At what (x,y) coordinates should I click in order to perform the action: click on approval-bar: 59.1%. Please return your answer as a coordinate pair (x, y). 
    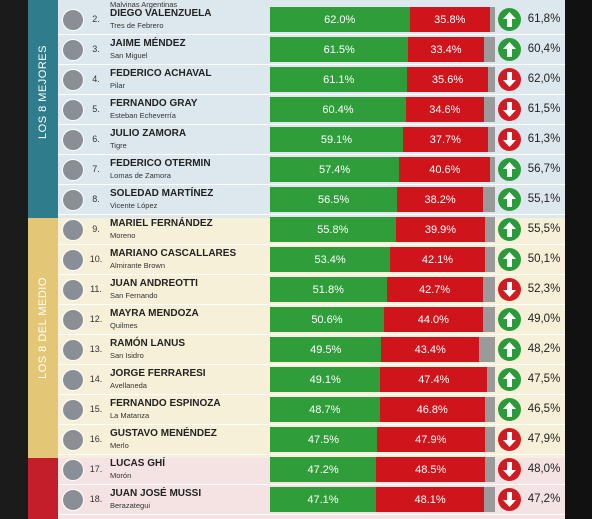
    Looking at the image, I should click on (336, 139).